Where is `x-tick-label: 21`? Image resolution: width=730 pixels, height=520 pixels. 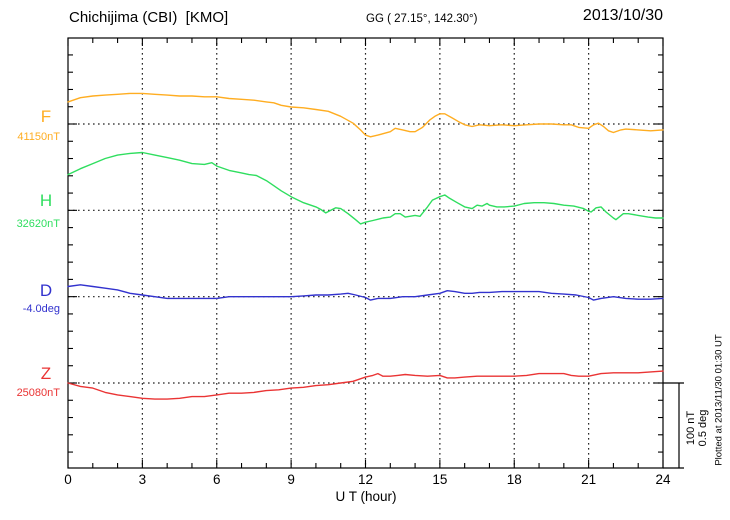
x-tick-label: 21 is located at coordinates (589, 479).